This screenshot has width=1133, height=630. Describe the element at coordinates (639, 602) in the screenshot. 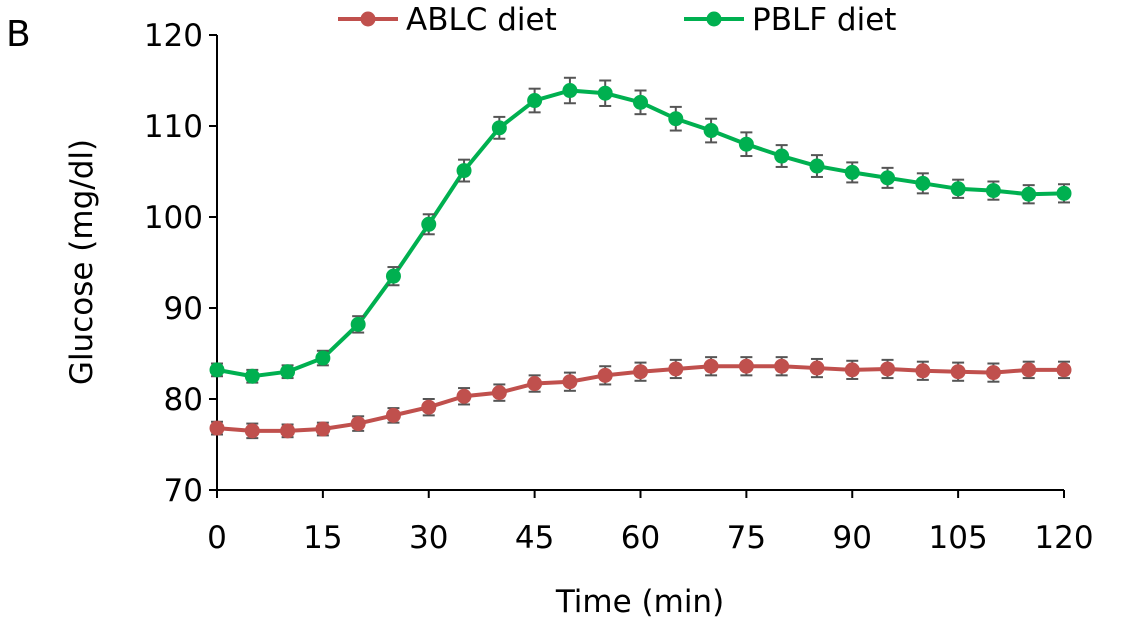

I see `x-axis-title: Time (min)` at that location.